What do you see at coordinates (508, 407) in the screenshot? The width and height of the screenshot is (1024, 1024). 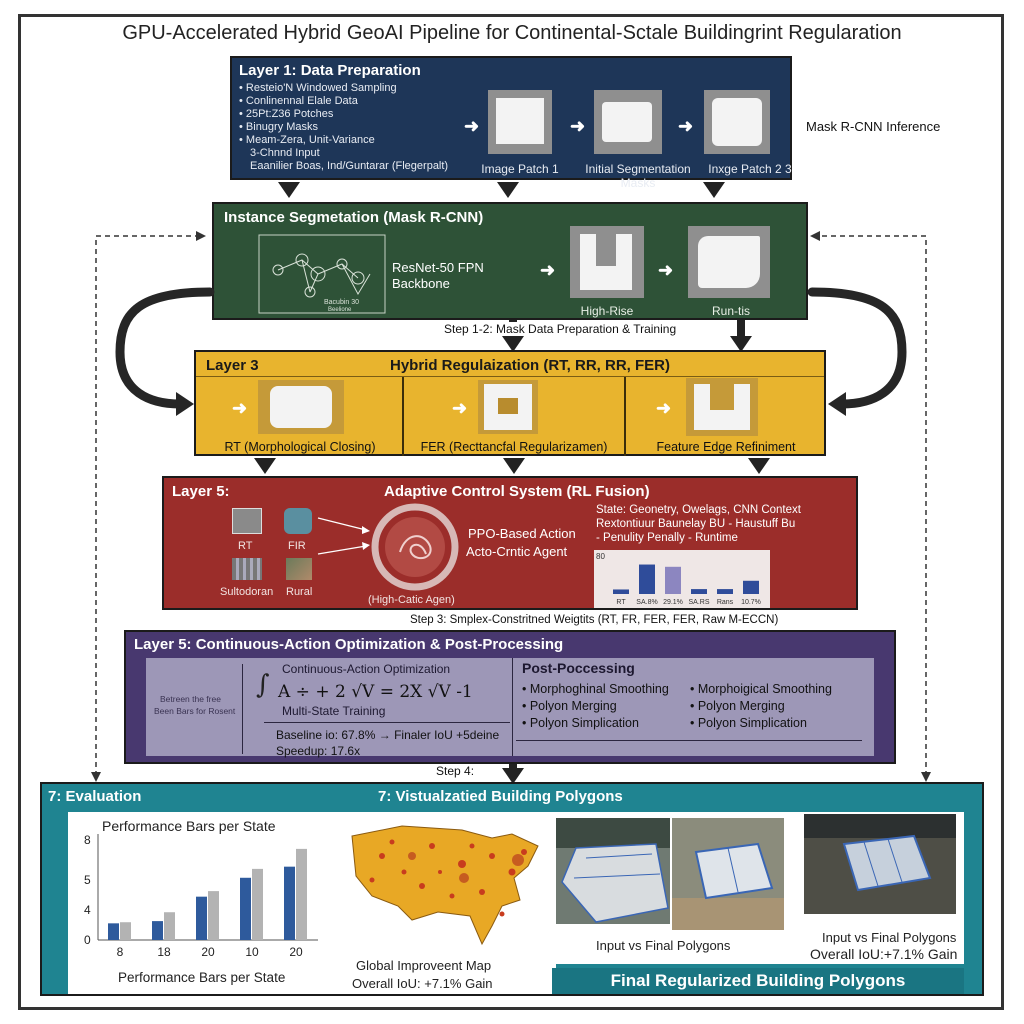 I see `fer-mask` at bounding box center [508, 407].